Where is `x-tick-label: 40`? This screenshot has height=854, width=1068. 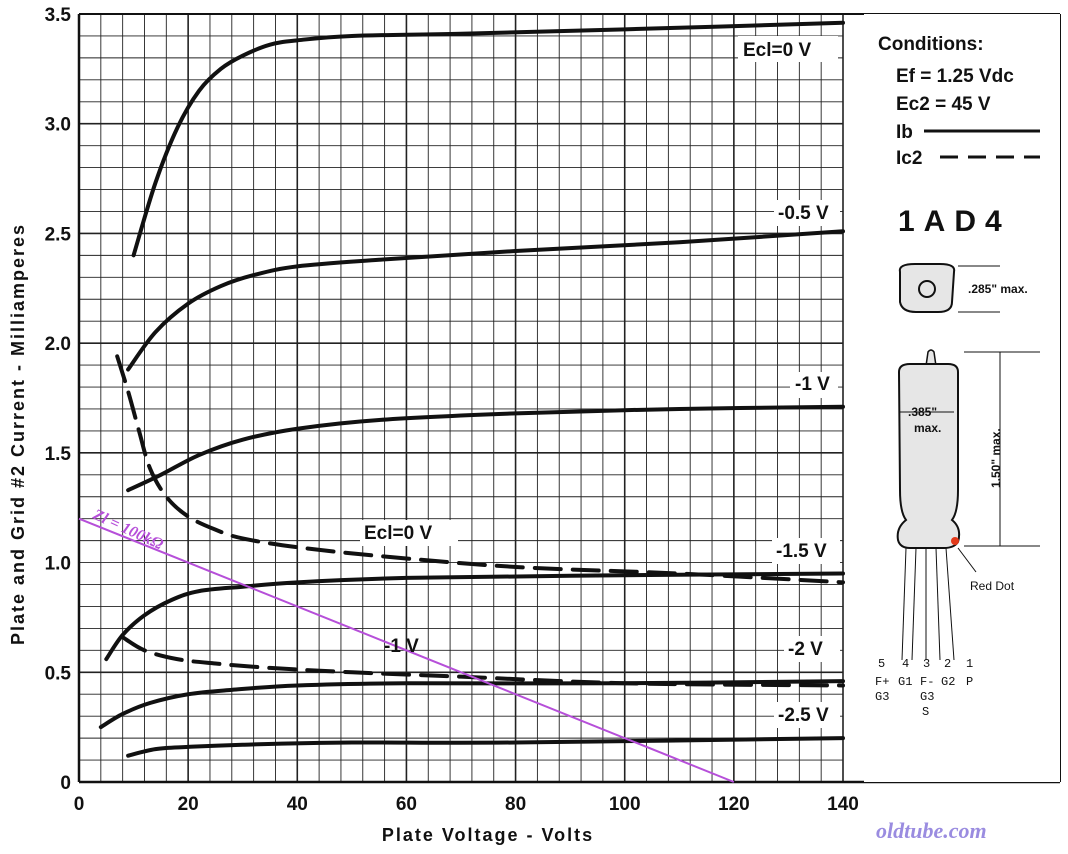 x-tick-label: 40 is located at coordinates (297, 804).